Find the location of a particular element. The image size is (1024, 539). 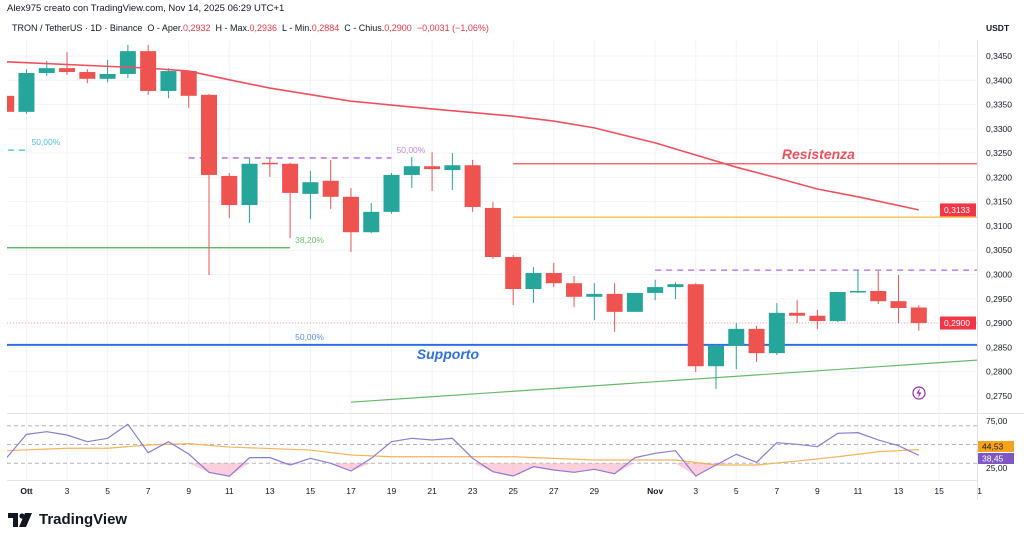

price-tick-label: 0,2950 is located at coordinates (999, 299).